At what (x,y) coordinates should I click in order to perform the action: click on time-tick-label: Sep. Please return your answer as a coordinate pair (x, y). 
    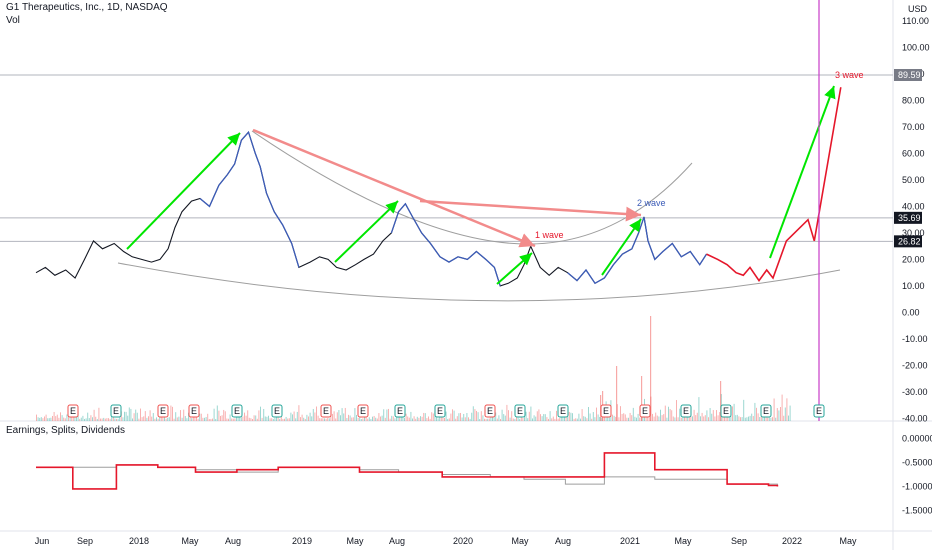
    Looking at the image, I should click on (739, 541).